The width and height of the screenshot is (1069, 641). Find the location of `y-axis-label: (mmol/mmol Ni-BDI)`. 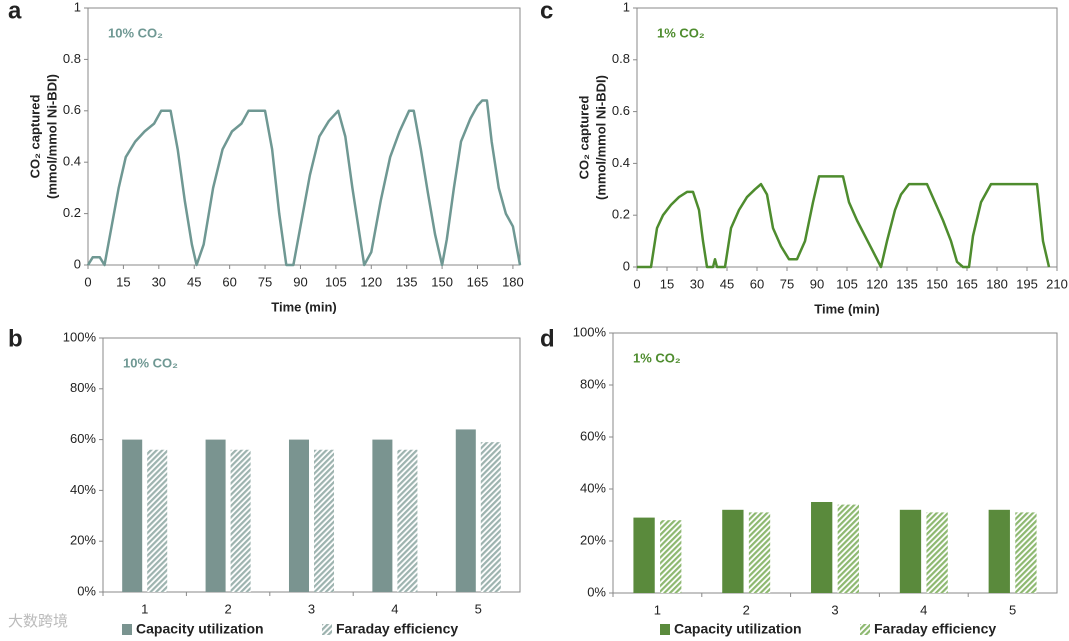

y-axis-label: (mmol/mmol Ni-BDI) is located at coordinates (600, 137).